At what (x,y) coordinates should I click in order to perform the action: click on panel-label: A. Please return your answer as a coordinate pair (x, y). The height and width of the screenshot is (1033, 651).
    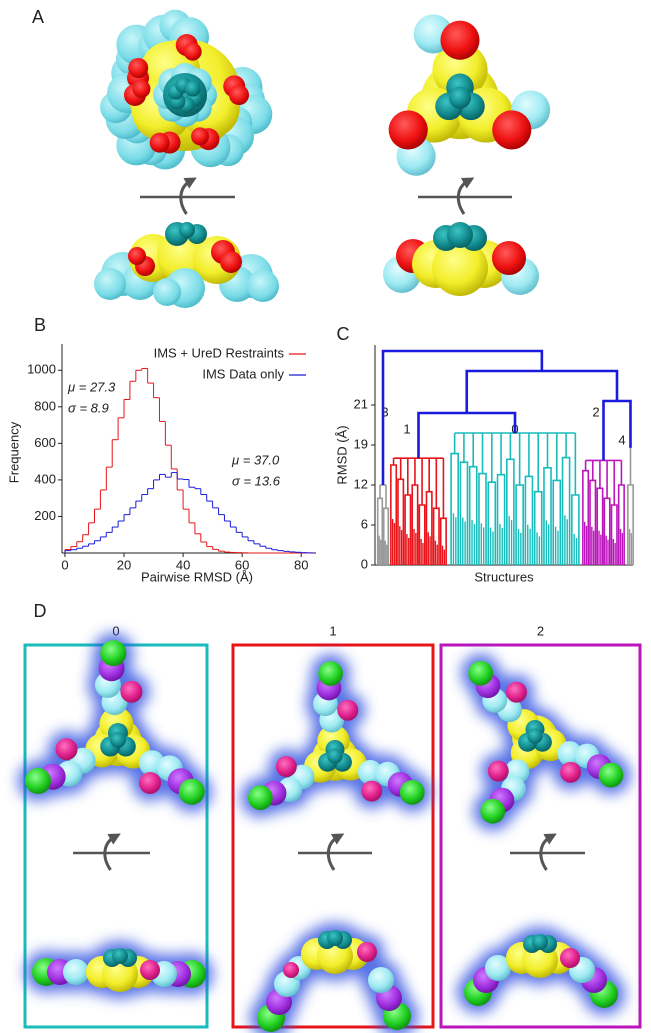
    Looking at the image, I should click on (38, 17).